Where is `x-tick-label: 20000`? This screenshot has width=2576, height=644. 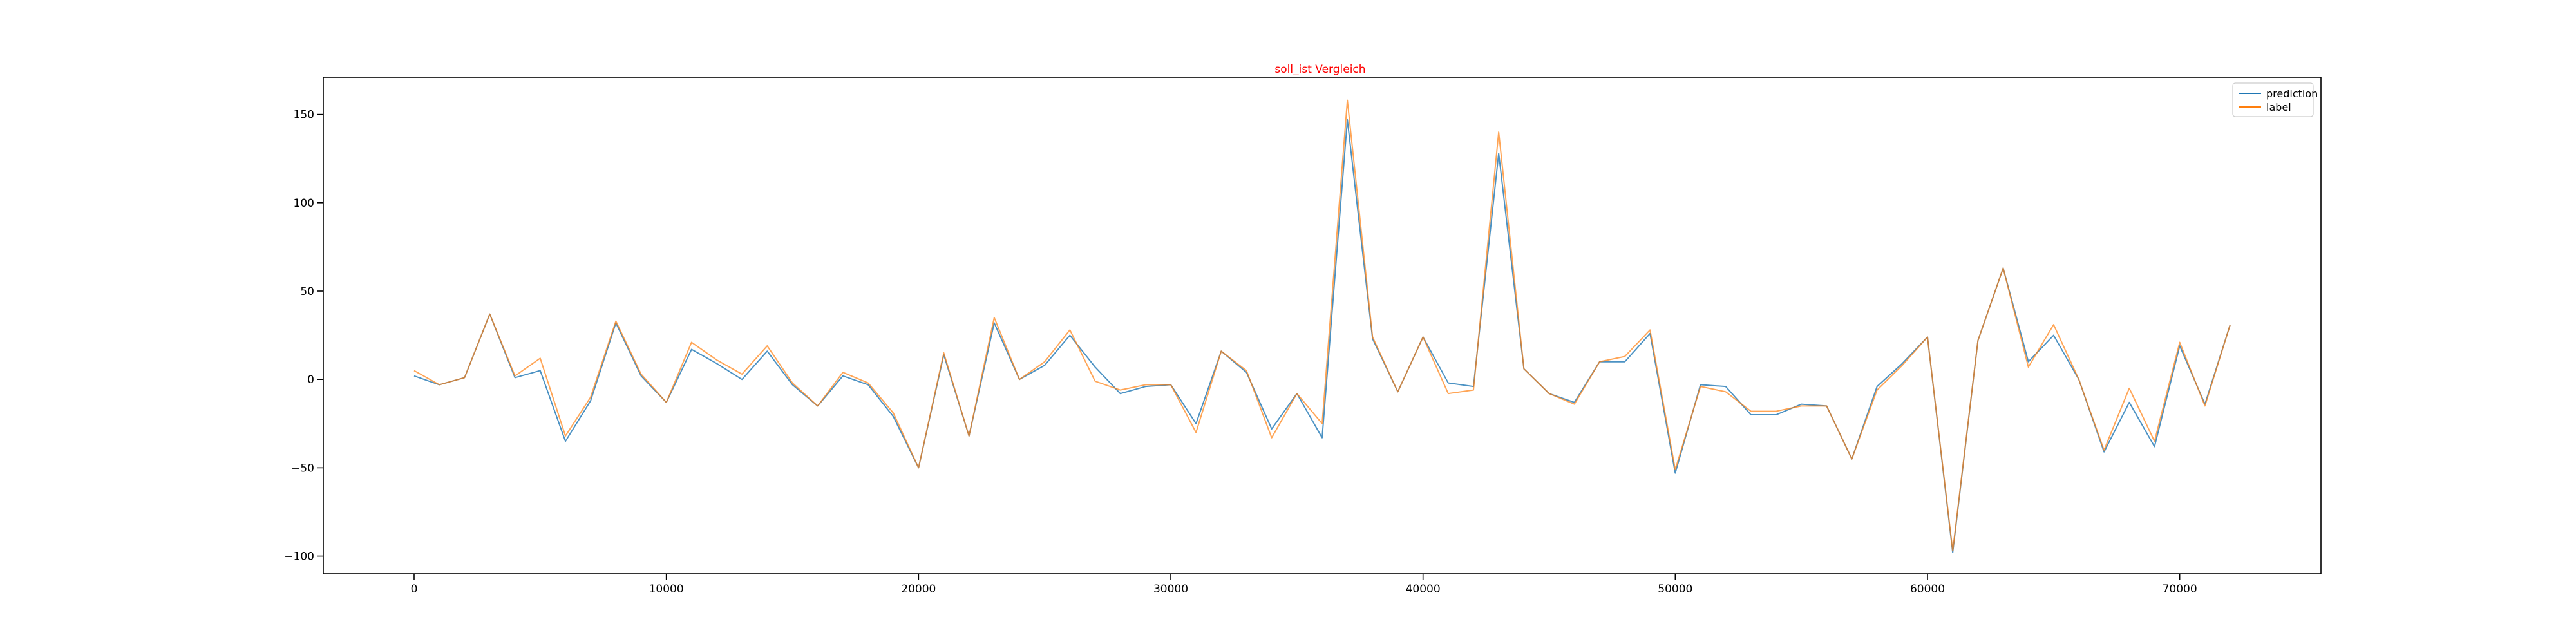 x-tick-label: 20000 is located at coordinates (918, 589).